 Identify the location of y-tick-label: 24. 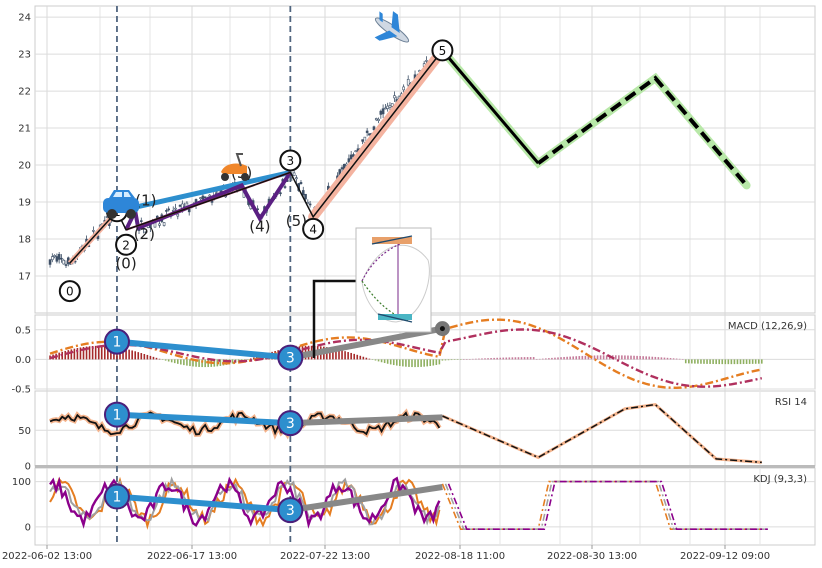
(24, 18).